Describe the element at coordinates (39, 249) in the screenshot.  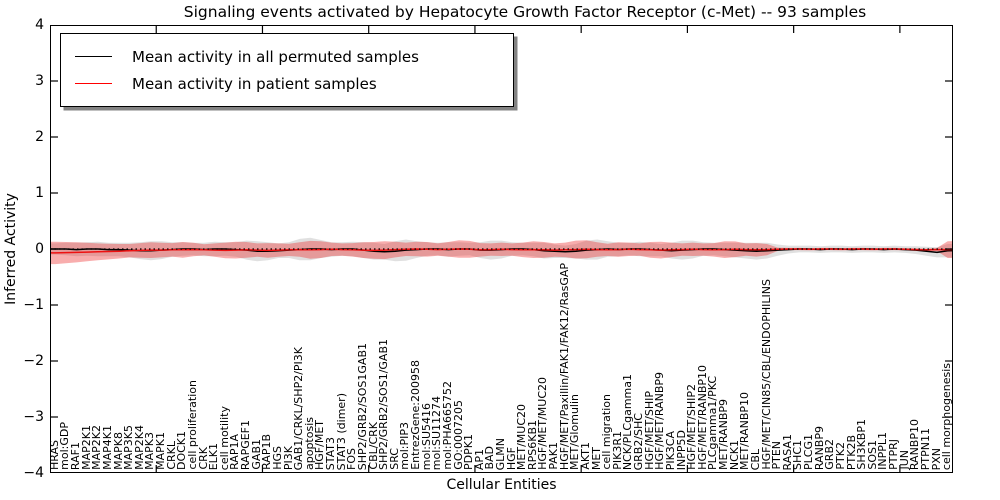
I see `y-tick-label: 0` at that location.